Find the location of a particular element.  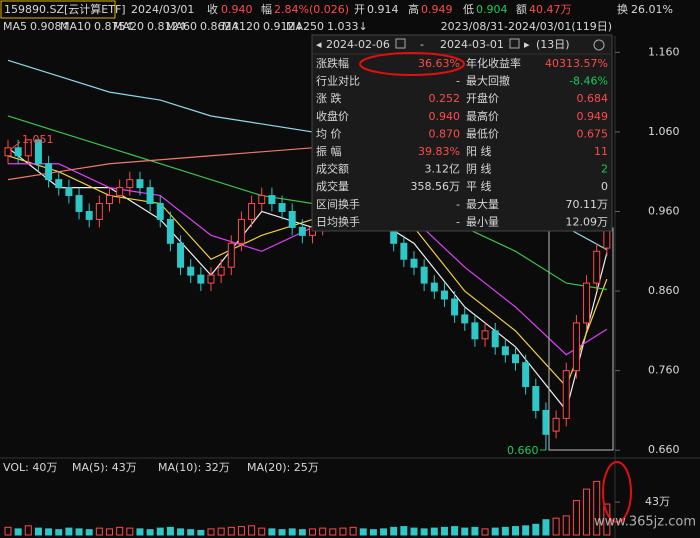

stat-label: 振 幅 is located at coordinates (329, 151).